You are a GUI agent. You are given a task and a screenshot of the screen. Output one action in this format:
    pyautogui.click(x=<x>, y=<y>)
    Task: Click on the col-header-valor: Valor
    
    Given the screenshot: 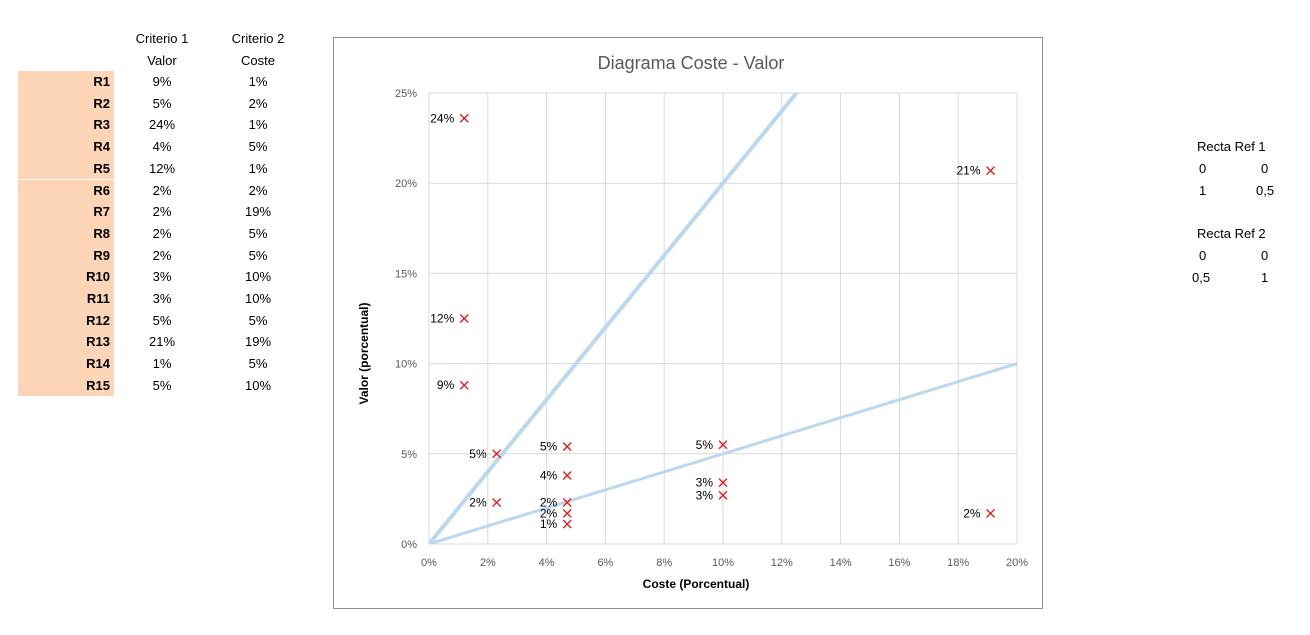 What is the action you would take?
    pyautogui.click(x=162, y=60)
    